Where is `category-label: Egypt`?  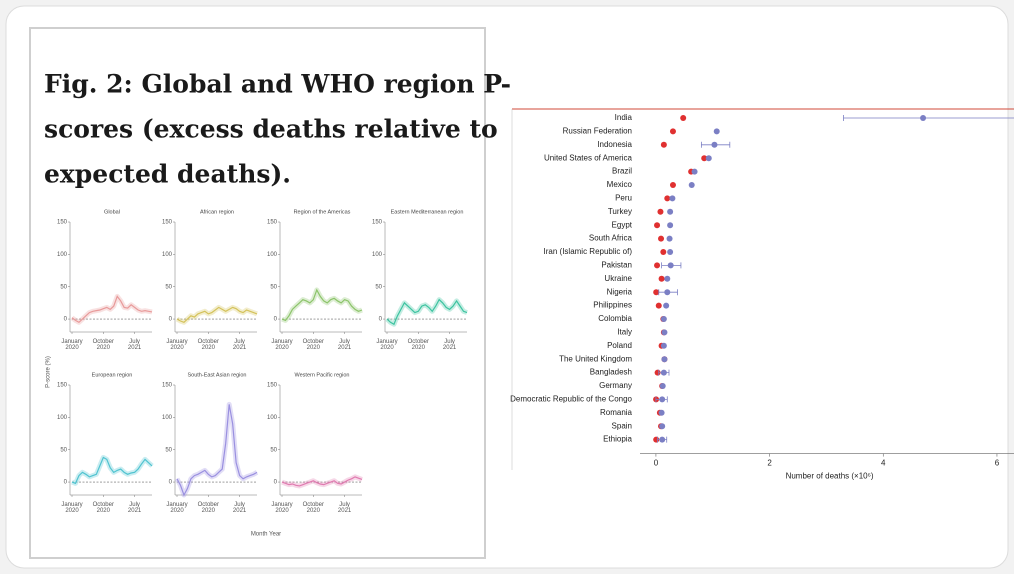
category-label: Egypt is located at coordinates (622, 224).